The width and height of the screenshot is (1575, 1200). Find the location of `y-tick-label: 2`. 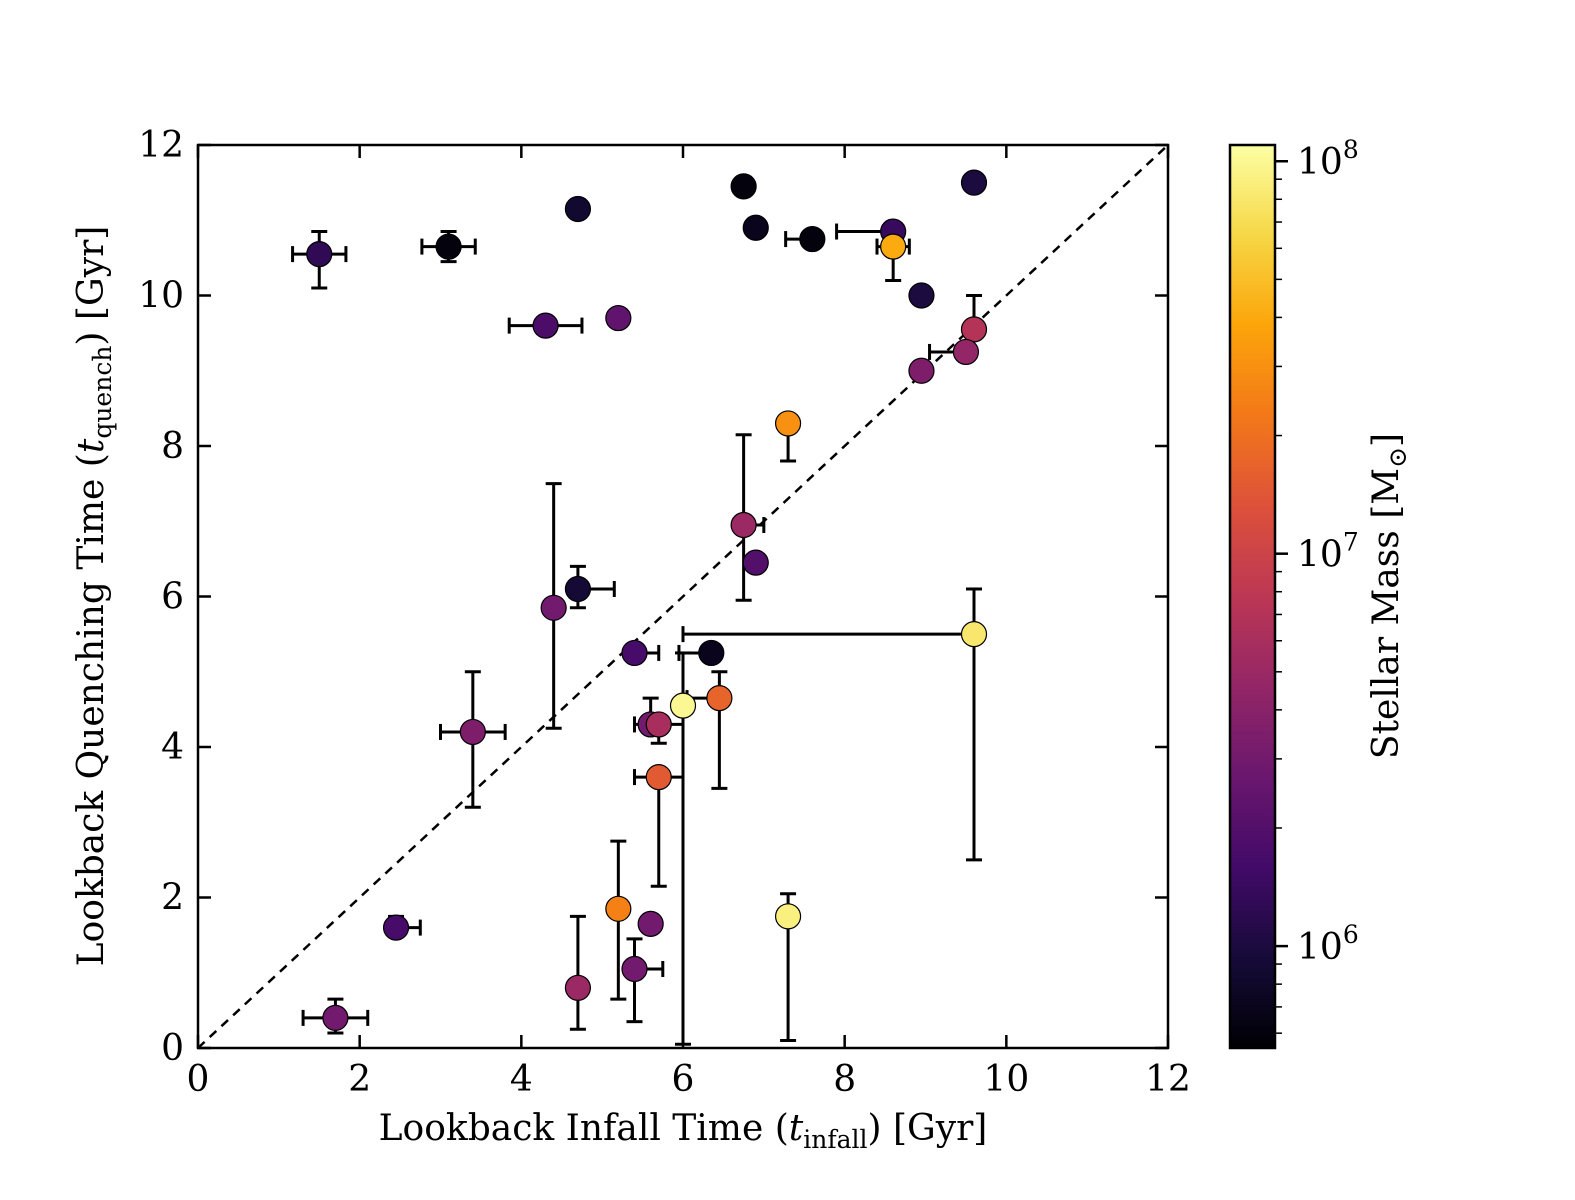

y-tick-label: 2 is located at coordinates (172, 898).